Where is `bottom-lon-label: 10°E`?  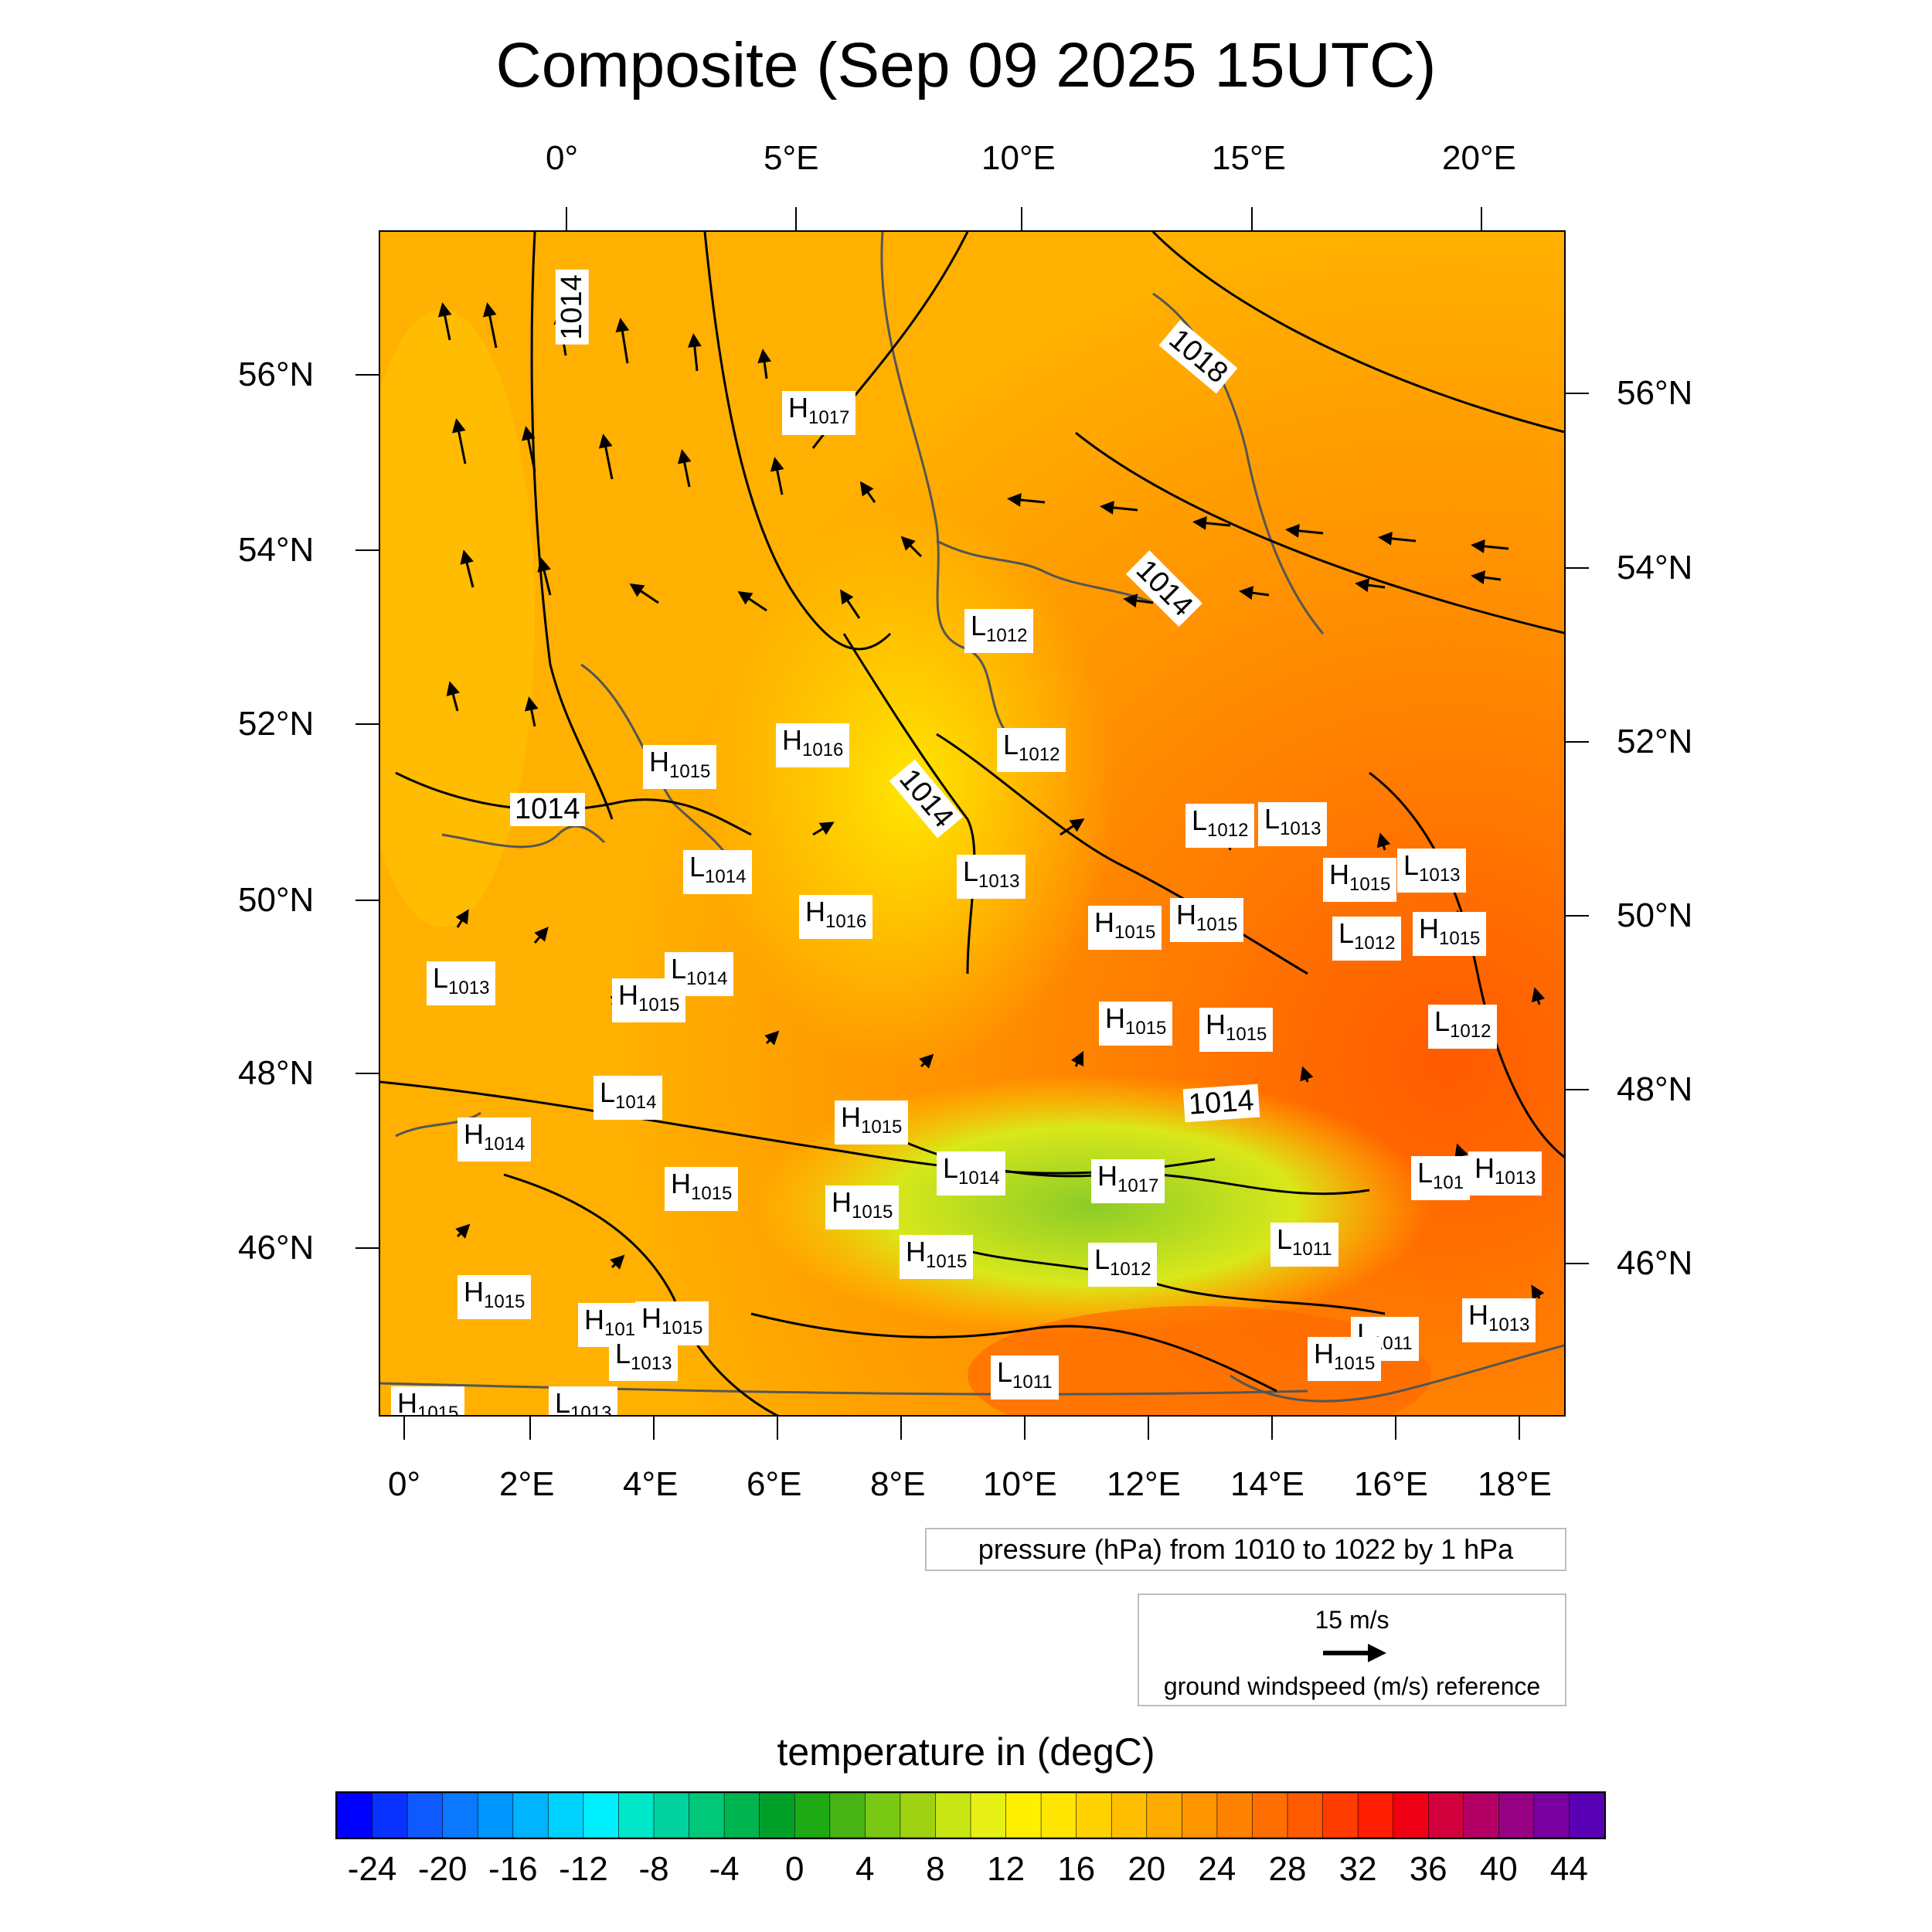 bottom-lon-label: 10°E is located at coordinates (1020, 1484).